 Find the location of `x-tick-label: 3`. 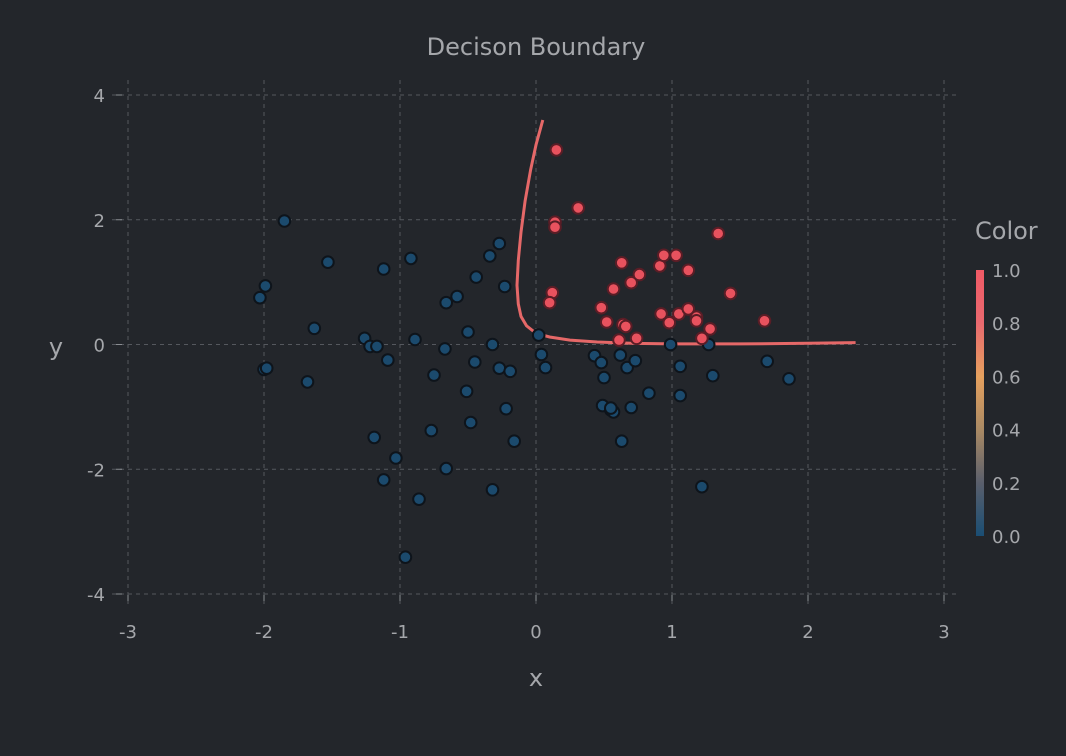

x-tick-label: 3 is located at coordinates (943, 632).